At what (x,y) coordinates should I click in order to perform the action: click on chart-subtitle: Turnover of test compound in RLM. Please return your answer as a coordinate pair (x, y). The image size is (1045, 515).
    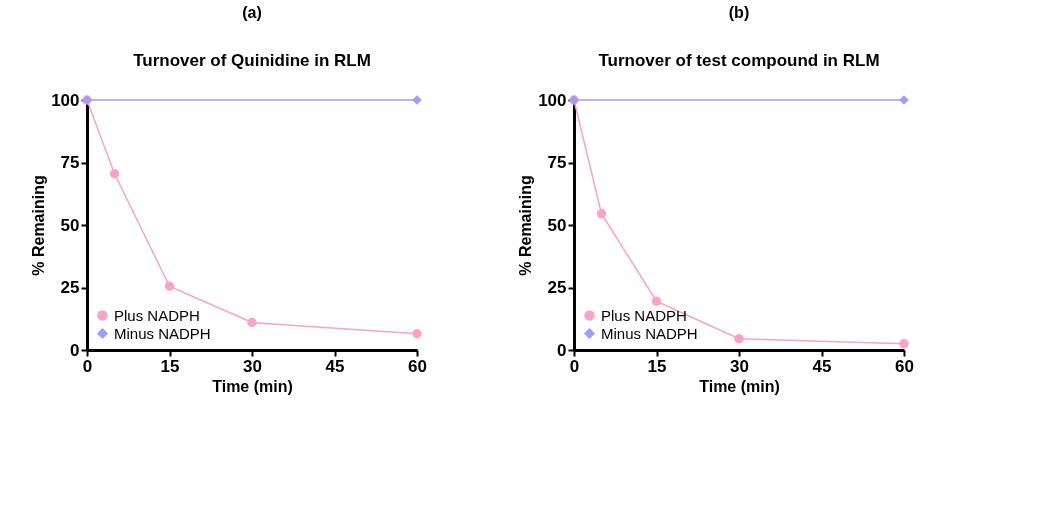
    Looking at the image, I should click on (739, 60).